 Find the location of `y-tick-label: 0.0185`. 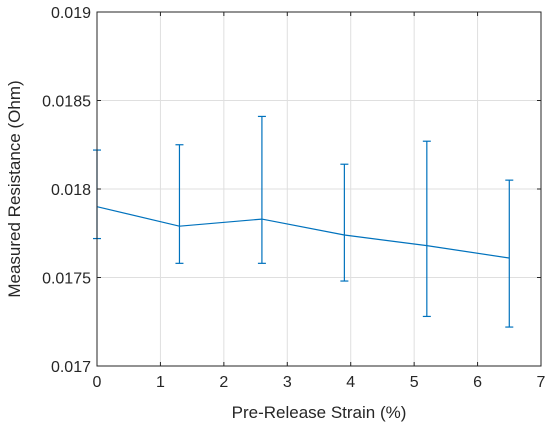

y-tick-label: 0.0185 is located at coordinates (66, 102).